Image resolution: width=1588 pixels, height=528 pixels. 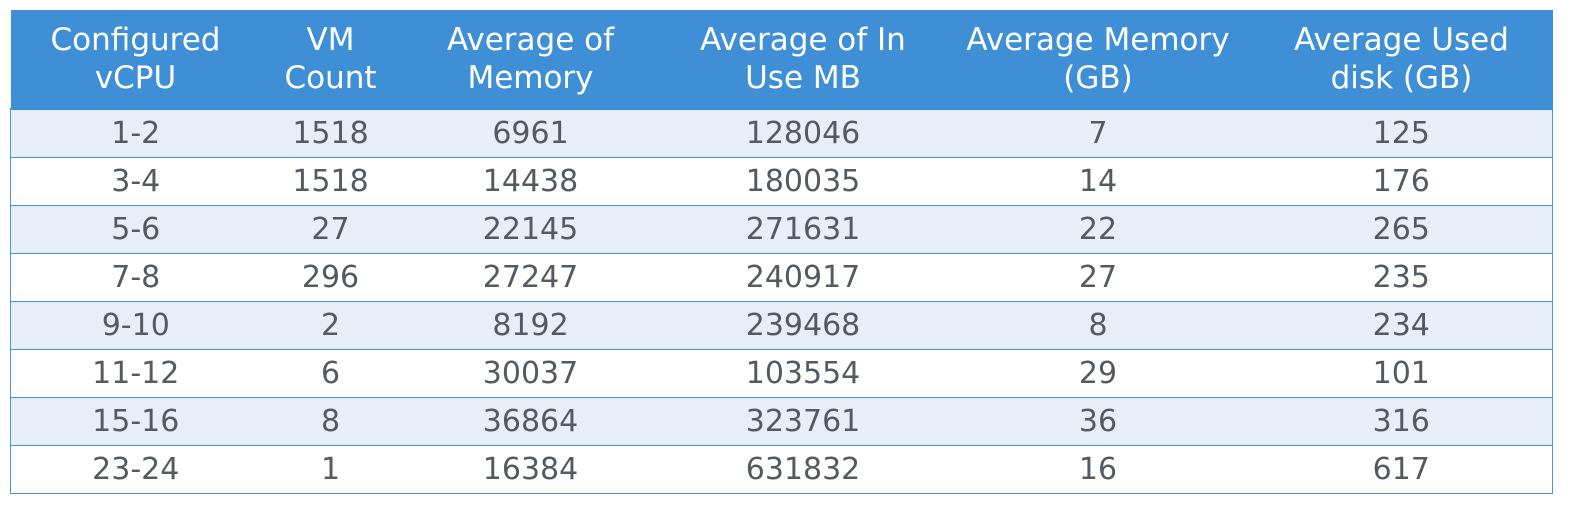 I want to click on table-row: 23-24 1 16384 631832 16 617, so click(x=781, y=469).